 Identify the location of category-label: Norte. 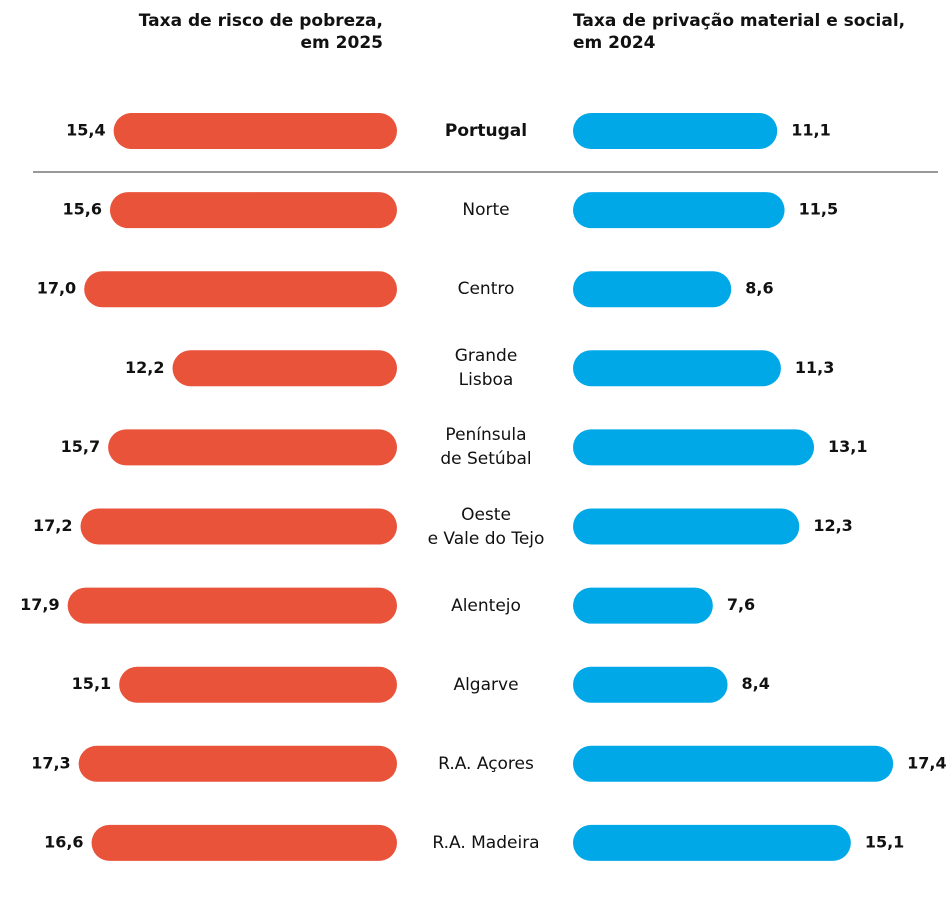
(486, 210).